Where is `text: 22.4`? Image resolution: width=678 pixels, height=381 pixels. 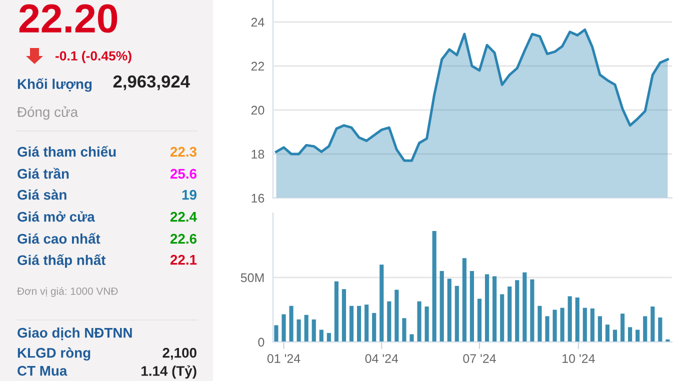 text: 22.4 is located at coordinates (183, 217).